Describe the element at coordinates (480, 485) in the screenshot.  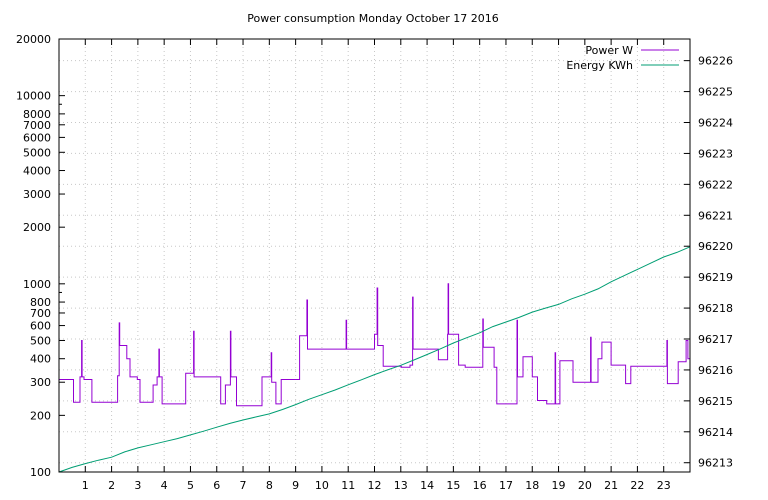
I see `x-tick-label: 16` at that location.